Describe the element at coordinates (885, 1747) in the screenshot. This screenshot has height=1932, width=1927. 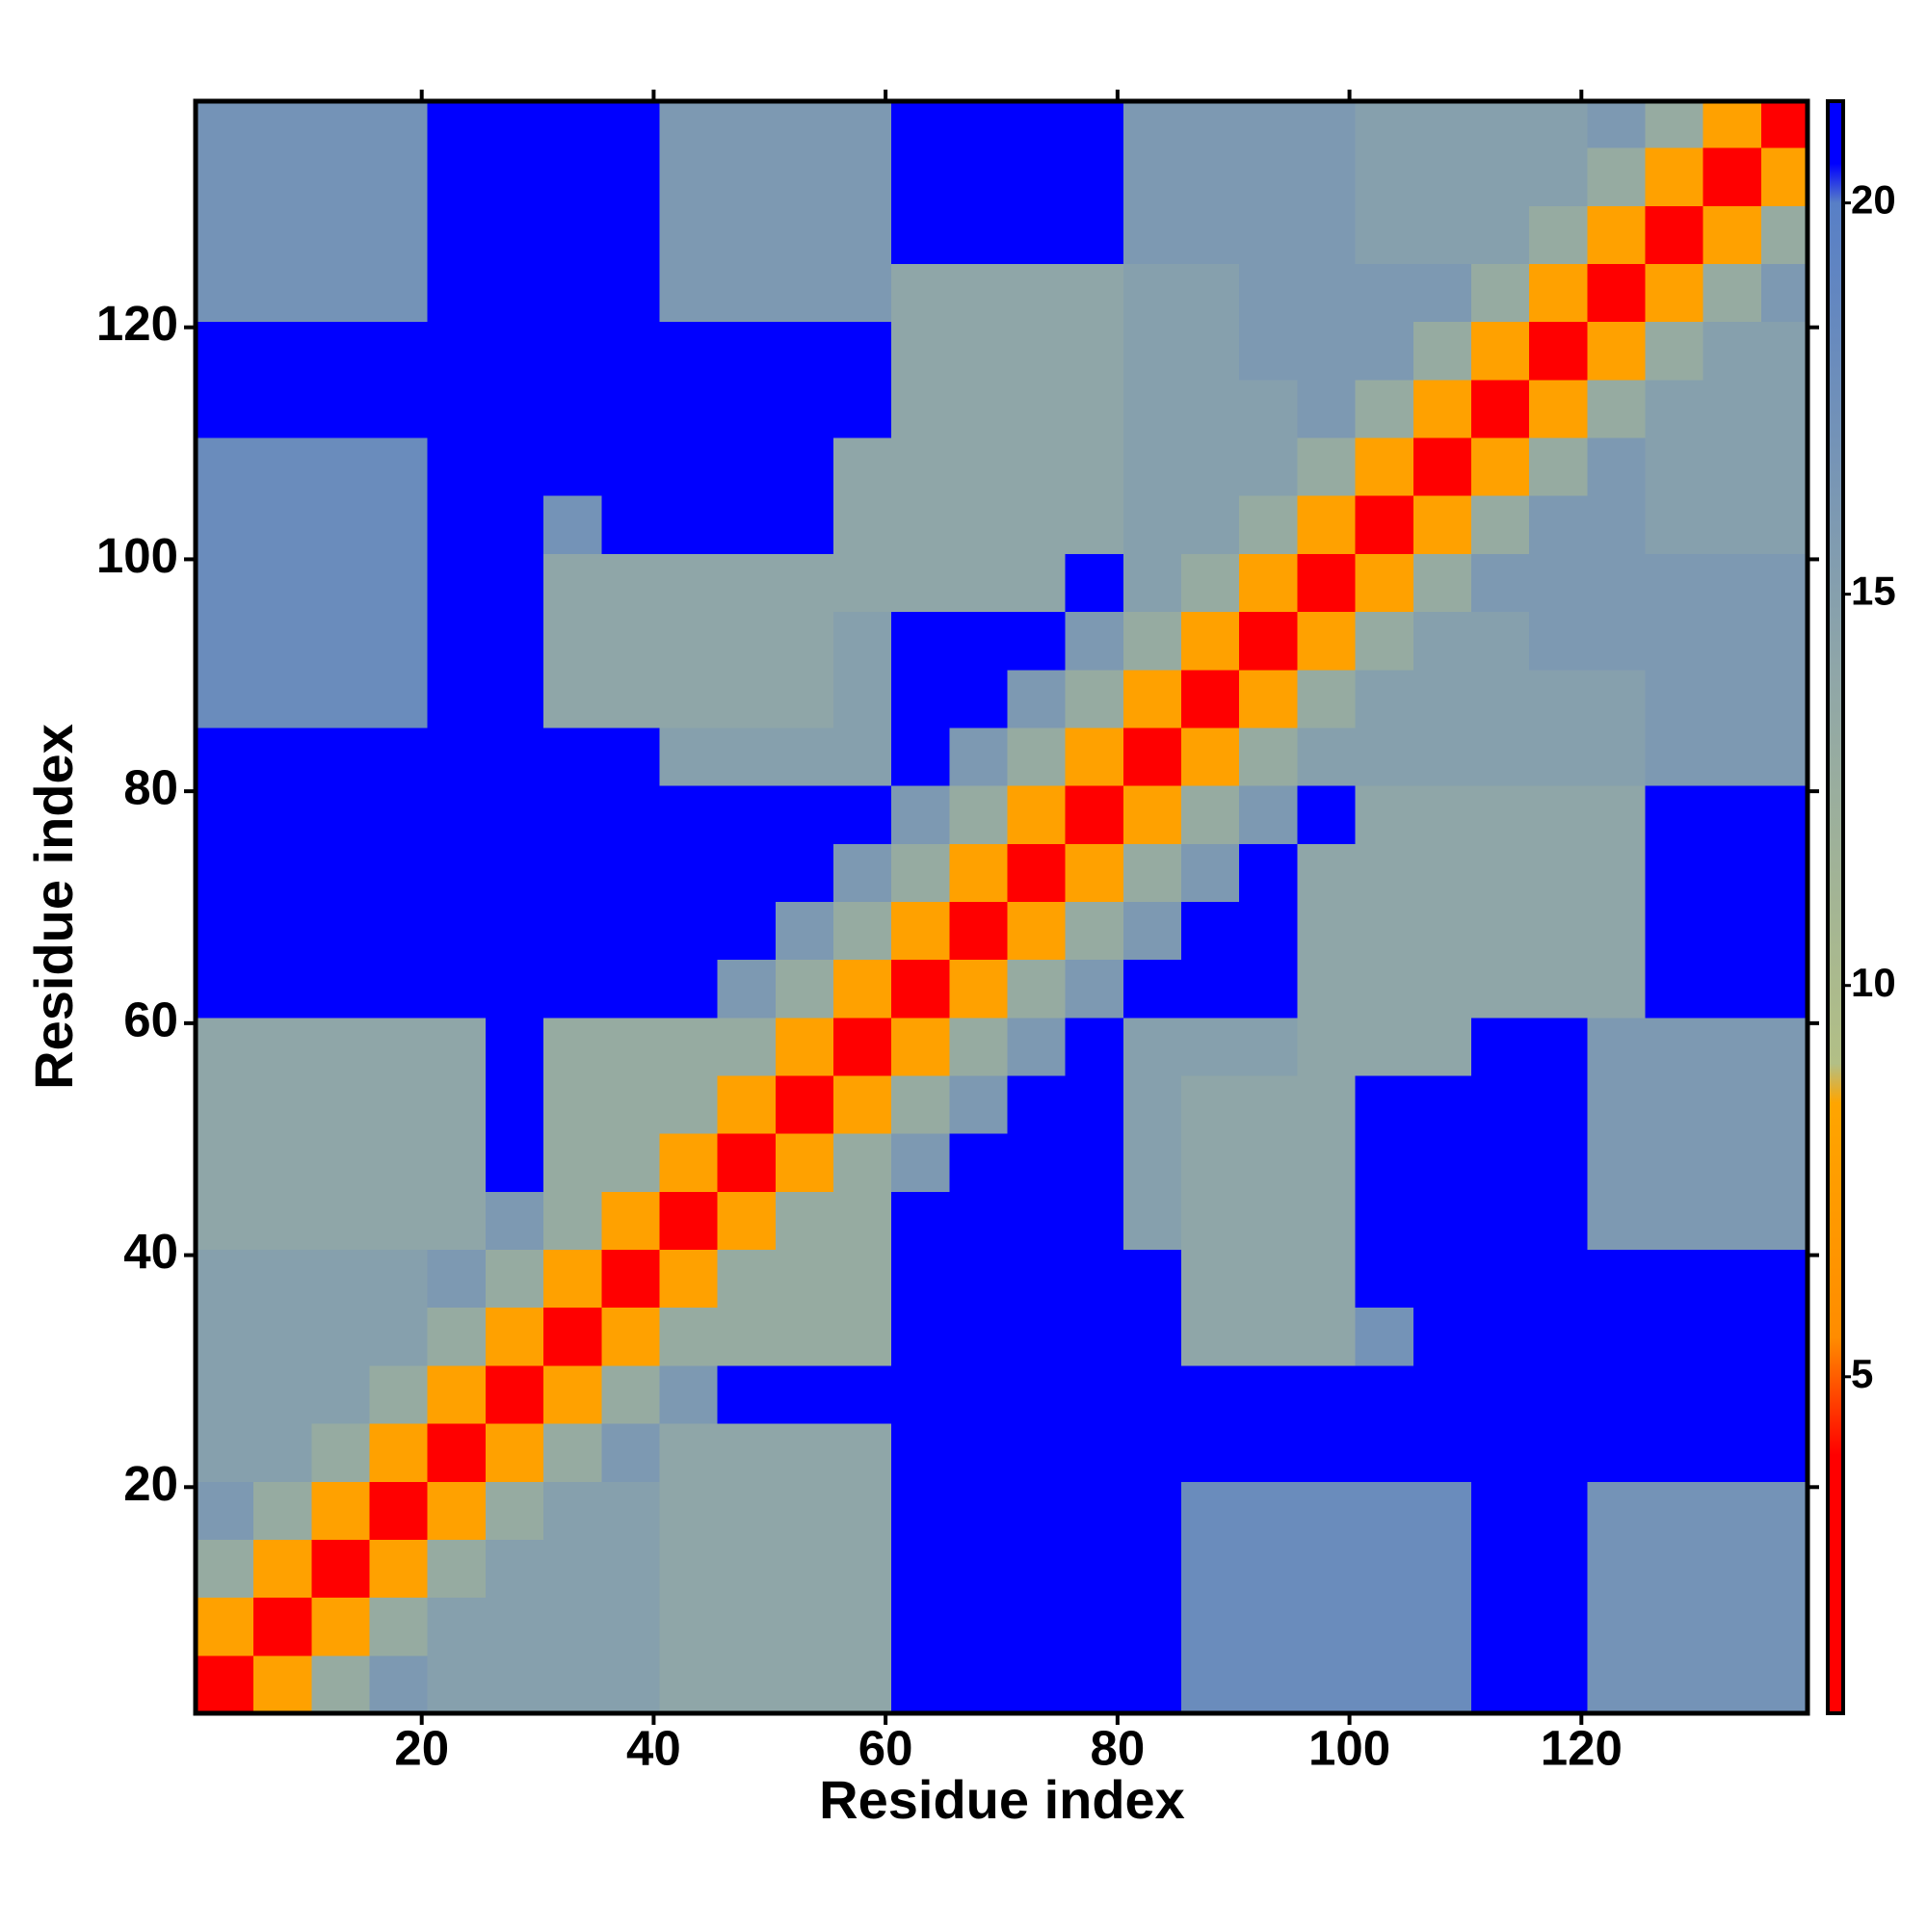
I see `x-tick-label: 60` at that location.